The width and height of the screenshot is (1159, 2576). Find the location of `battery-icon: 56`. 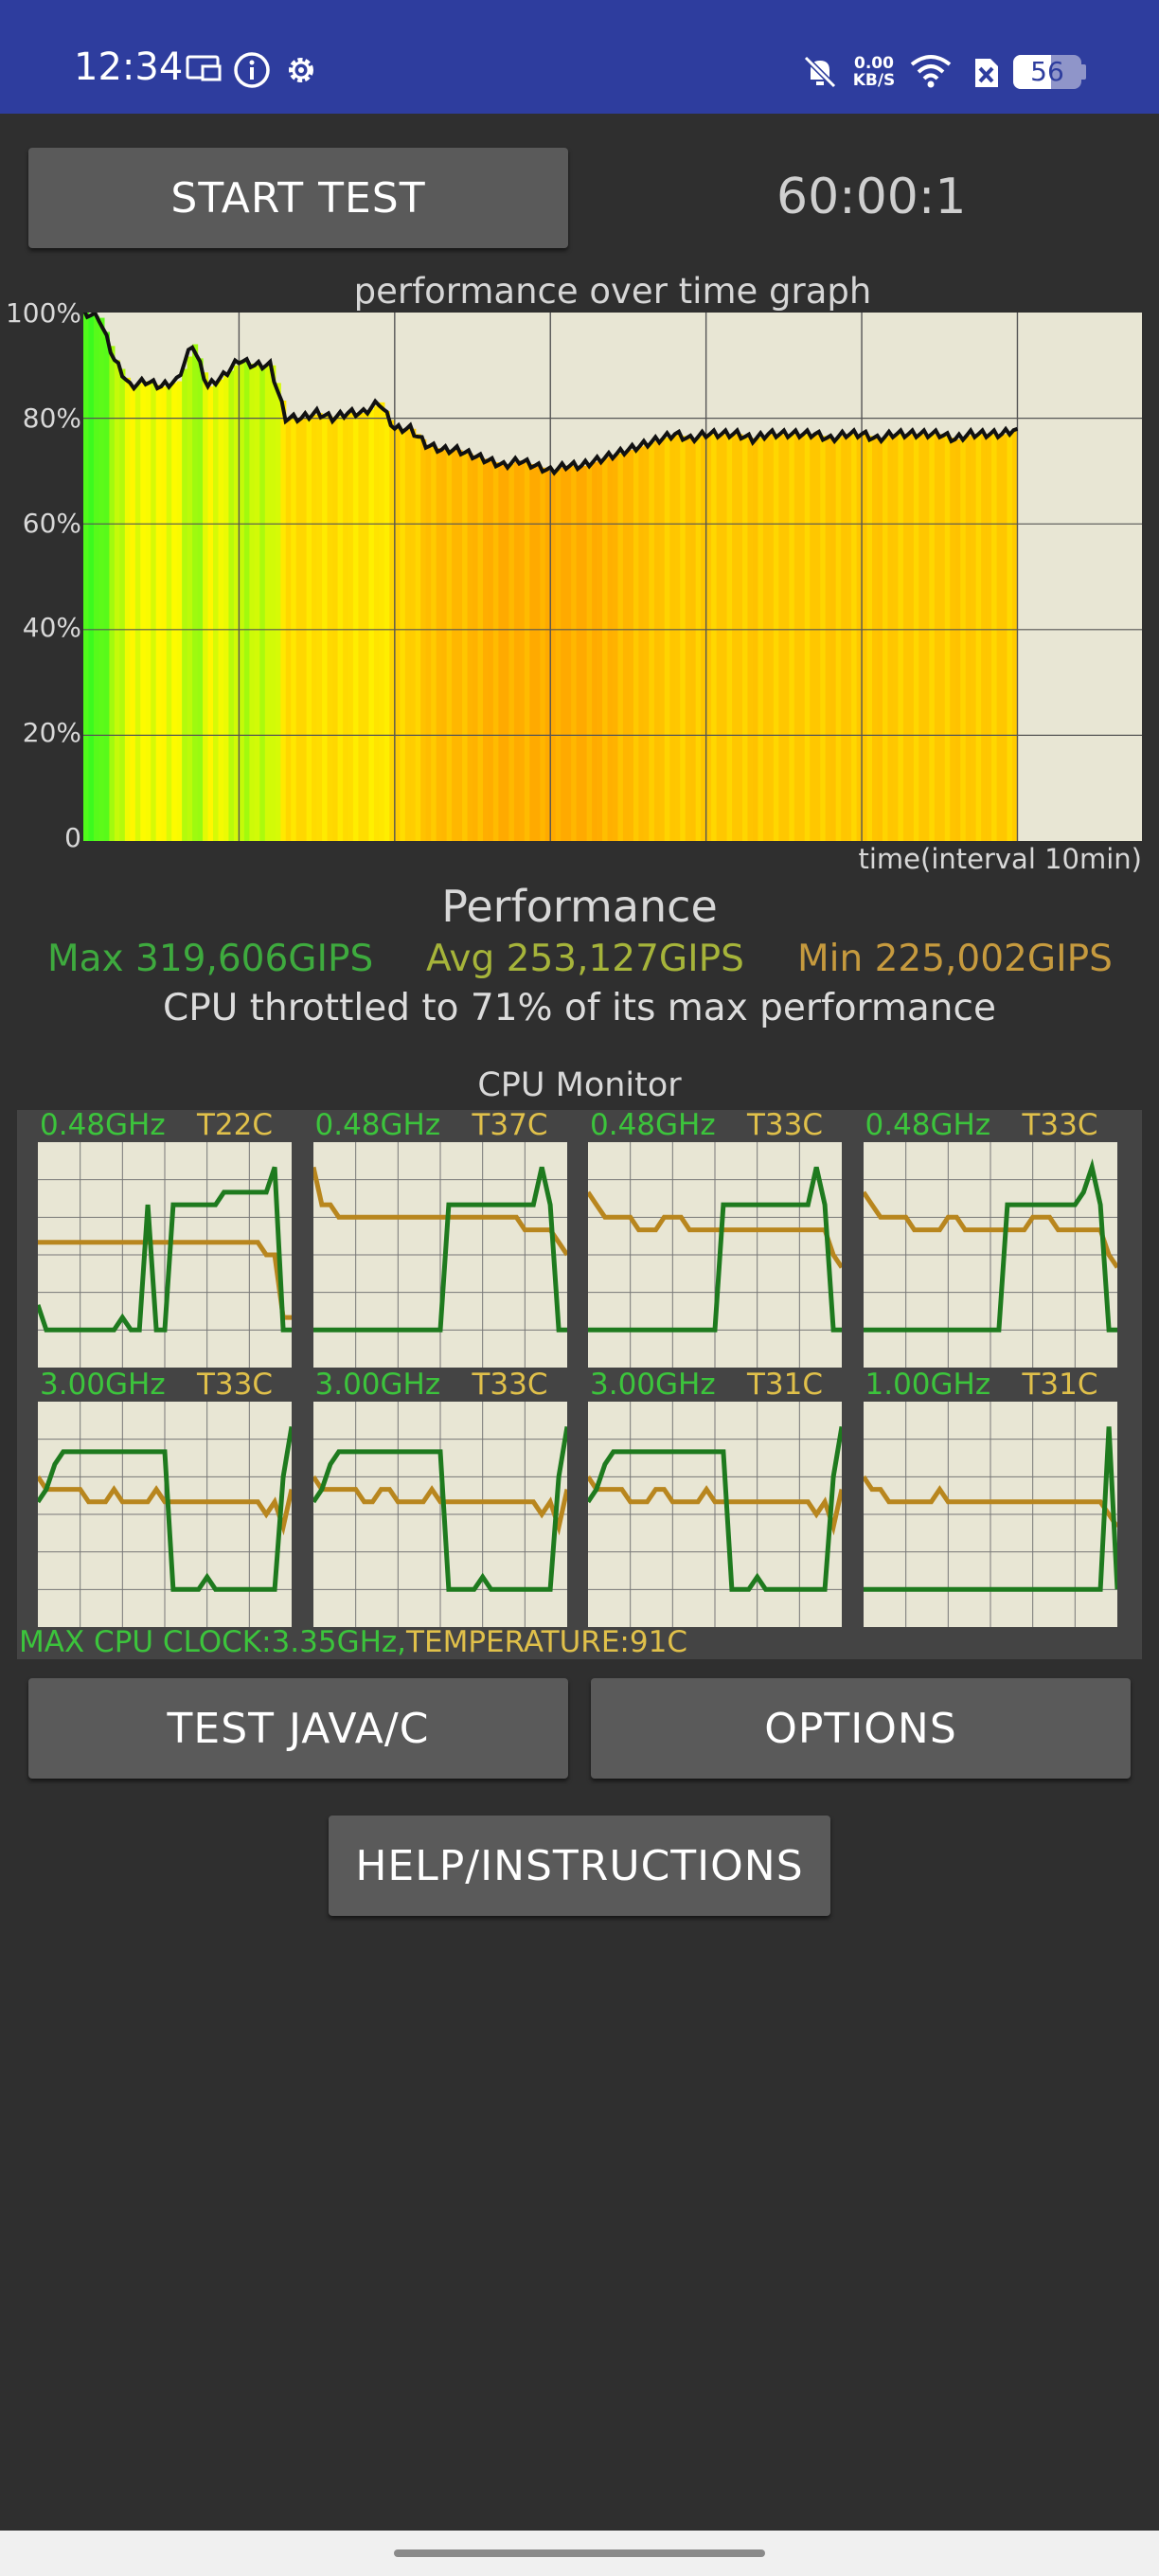

battery-icon: 56 is located at coordinates (1047, 72).